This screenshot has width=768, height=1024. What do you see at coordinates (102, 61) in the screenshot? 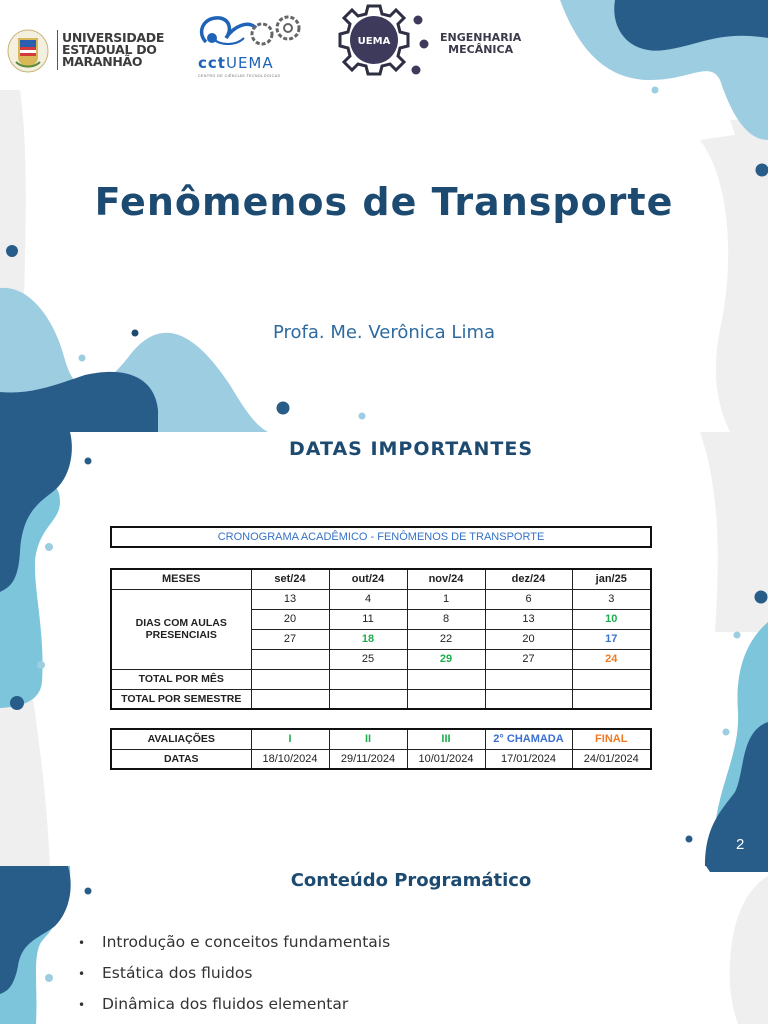
I see `university-name-line3: MARANHÃO` at bounding box center [102, 61].